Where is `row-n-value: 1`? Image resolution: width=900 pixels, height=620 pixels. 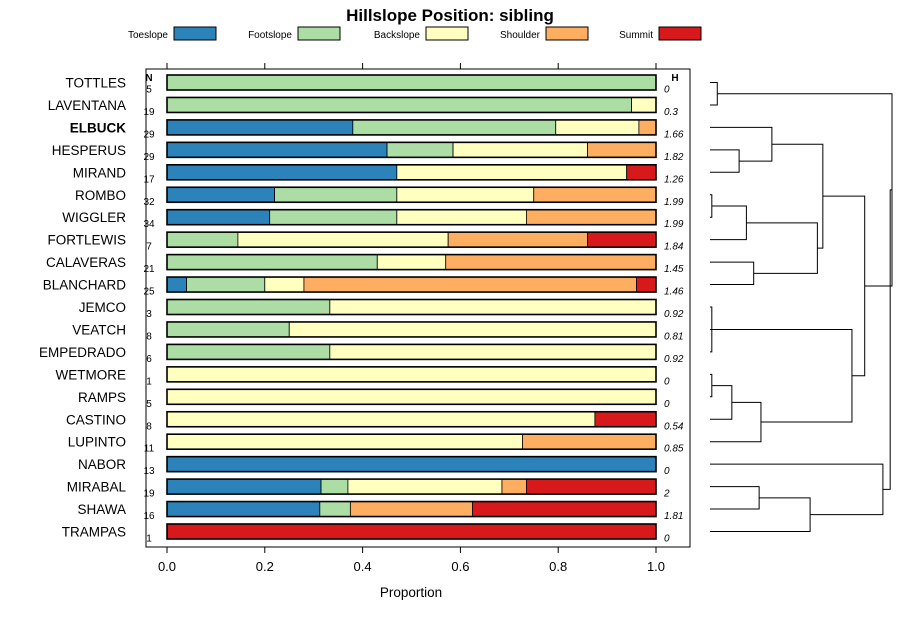
row-n-value: 1 is located at coordinates (149, 381).